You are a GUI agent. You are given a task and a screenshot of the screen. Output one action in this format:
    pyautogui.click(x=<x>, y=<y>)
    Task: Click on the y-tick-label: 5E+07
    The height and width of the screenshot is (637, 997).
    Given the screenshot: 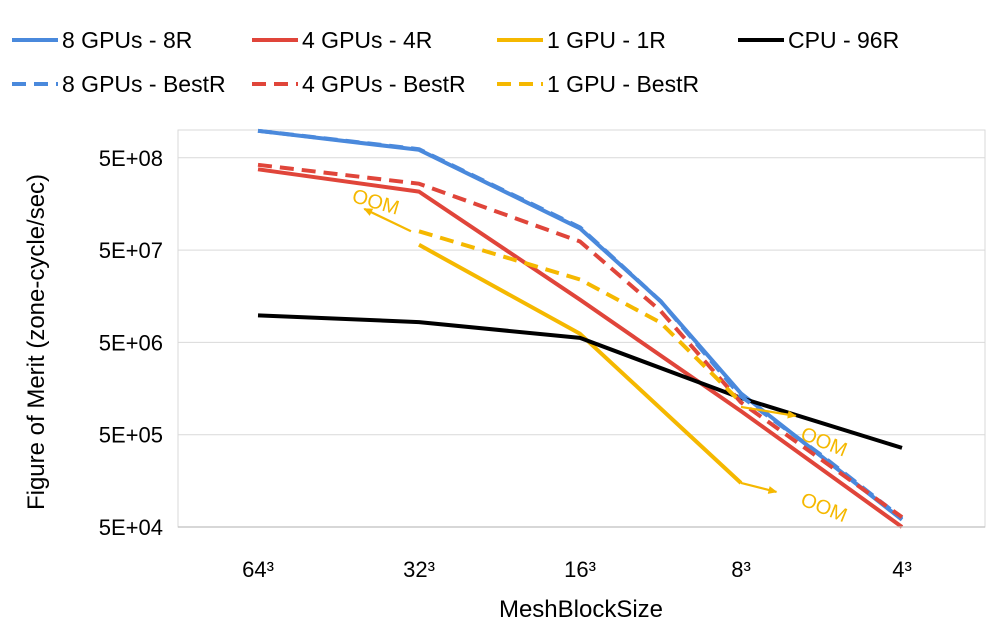 What is the action you would take?
    pyautogui.click(x=131, y=250)
    